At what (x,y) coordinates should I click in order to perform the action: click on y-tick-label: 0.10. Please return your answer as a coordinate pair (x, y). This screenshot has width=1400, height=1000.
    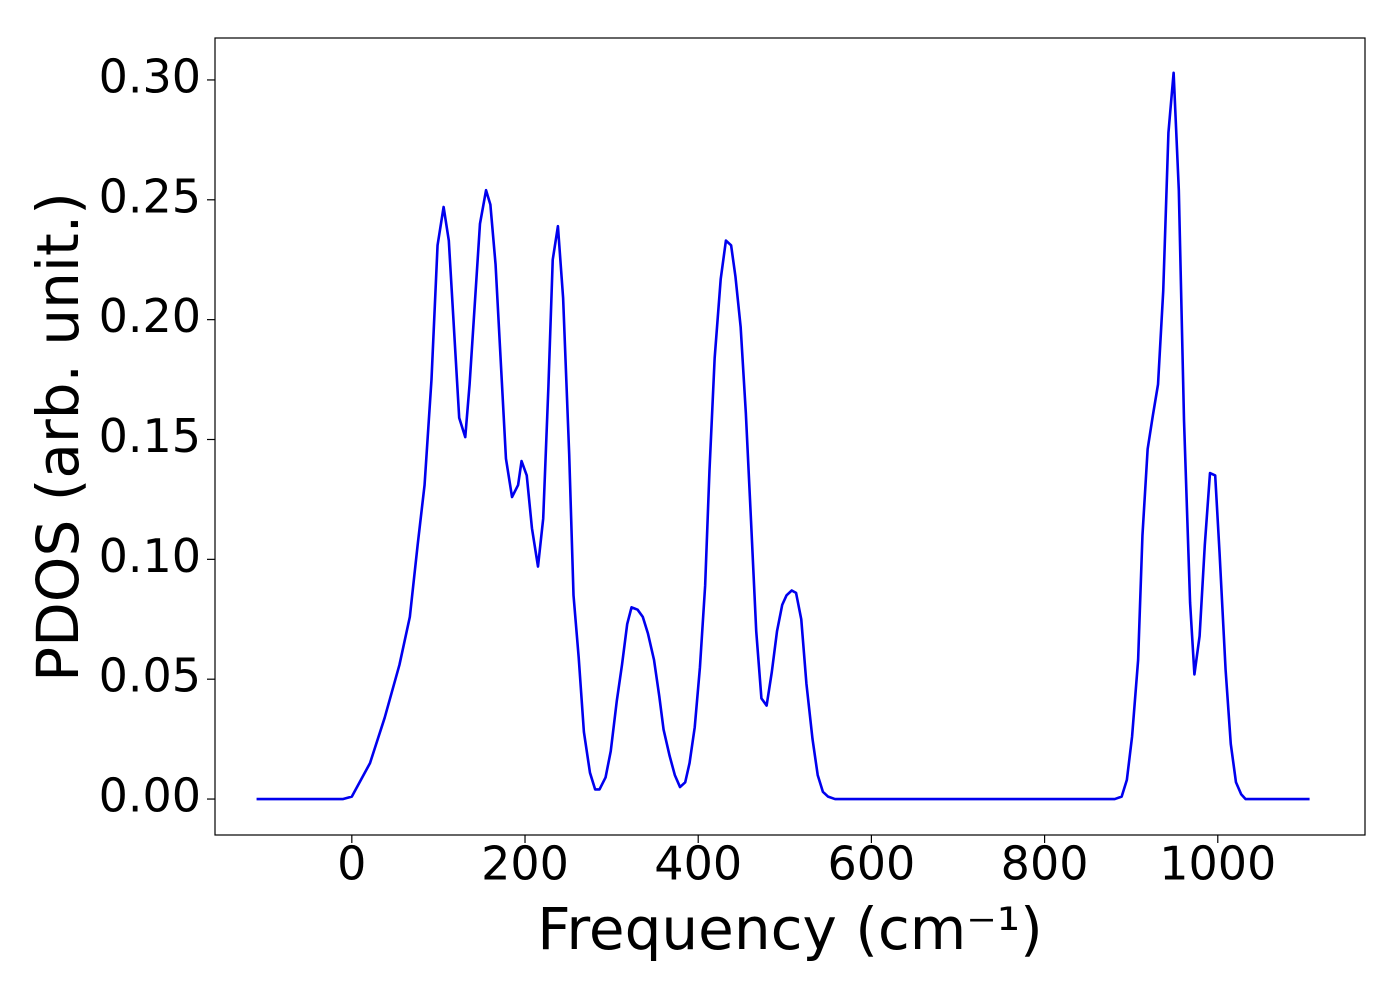
    Looking at the image, I should click on (150, 556).